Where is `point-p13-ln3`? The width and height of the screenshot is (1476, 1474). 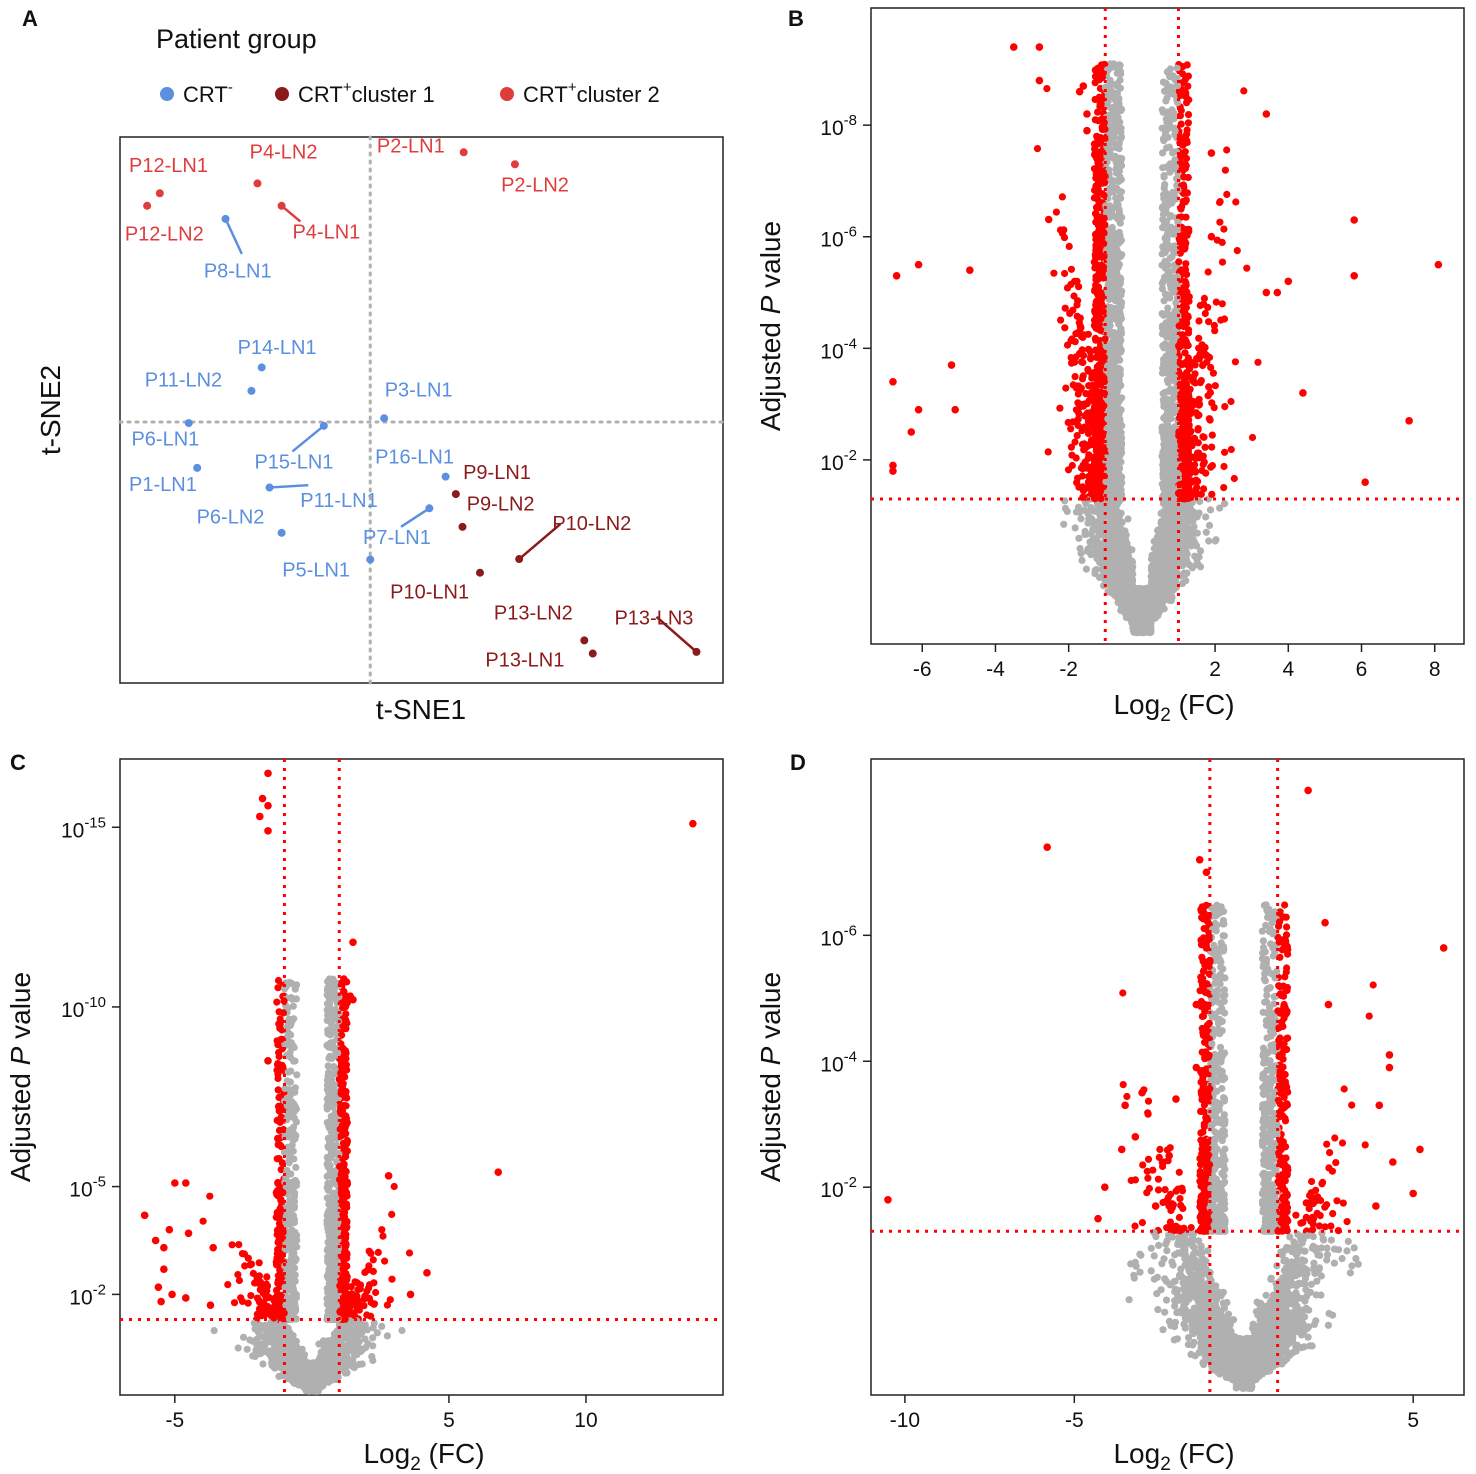
point-p13-ln3 is located at coordinates (696, 651).